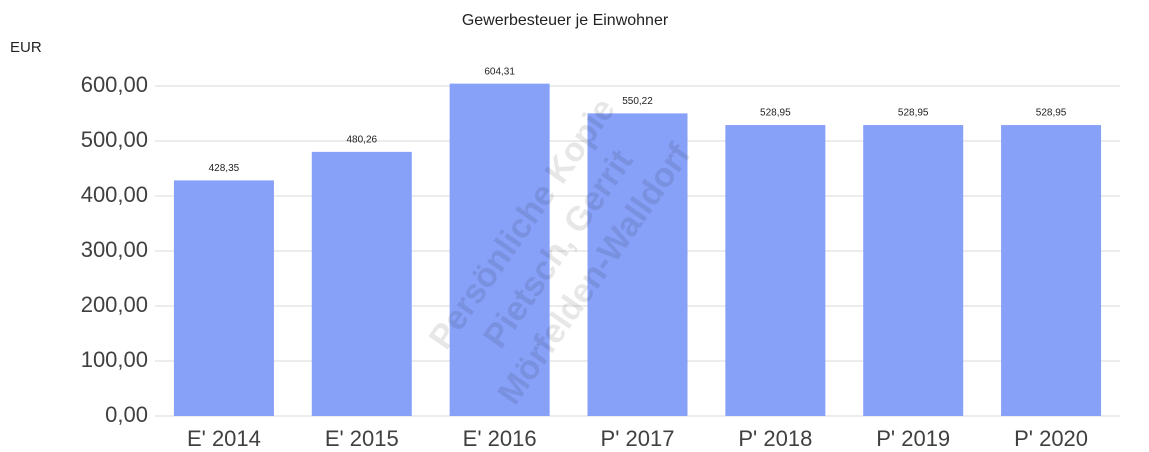 This screenshot has width=1149, height=452. What do you see at coordinates (565, 20) in the screenshot?
I see `chart-title: Gewerbesteuer je Einwohner` at bounding box center [565, 20].